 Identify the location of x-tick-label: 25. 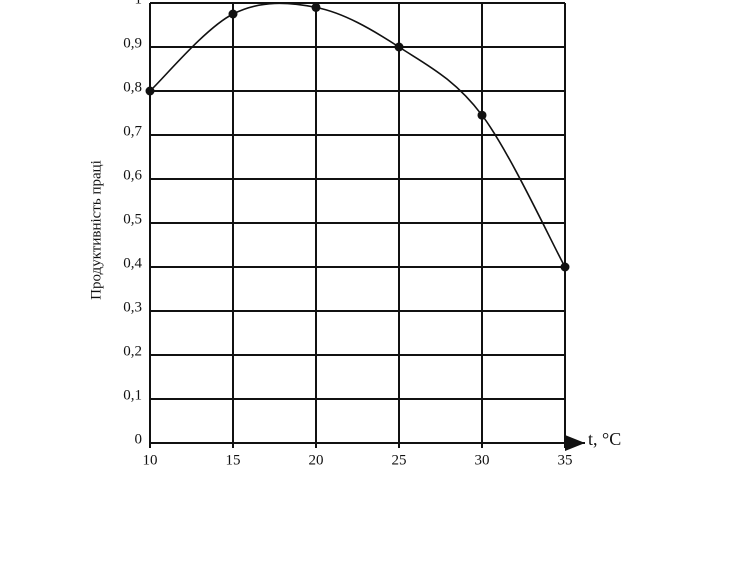
(399, 460).